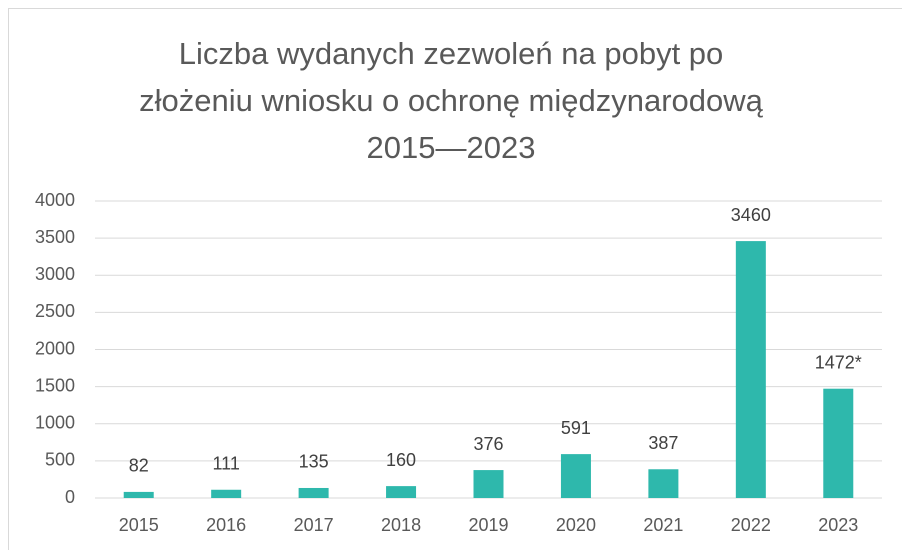  Describe the element at coordinates (55, 200) in the screenshot. I see `y-tick-label: 4000` at that location.